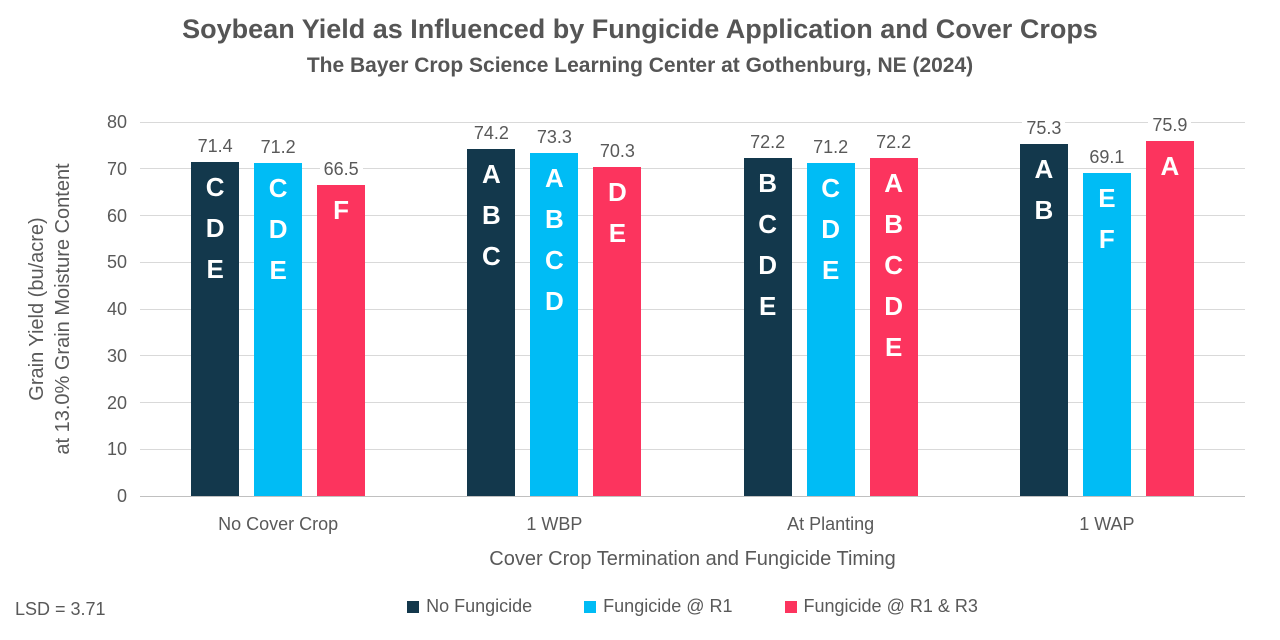 This screenshot has height=640, width=1280. Describe the element at coordinates (692, 524) in the screenshot. I see `x-axis-labels: No Cover Crop 1 WBP At Planting 1 WAP` at that location.